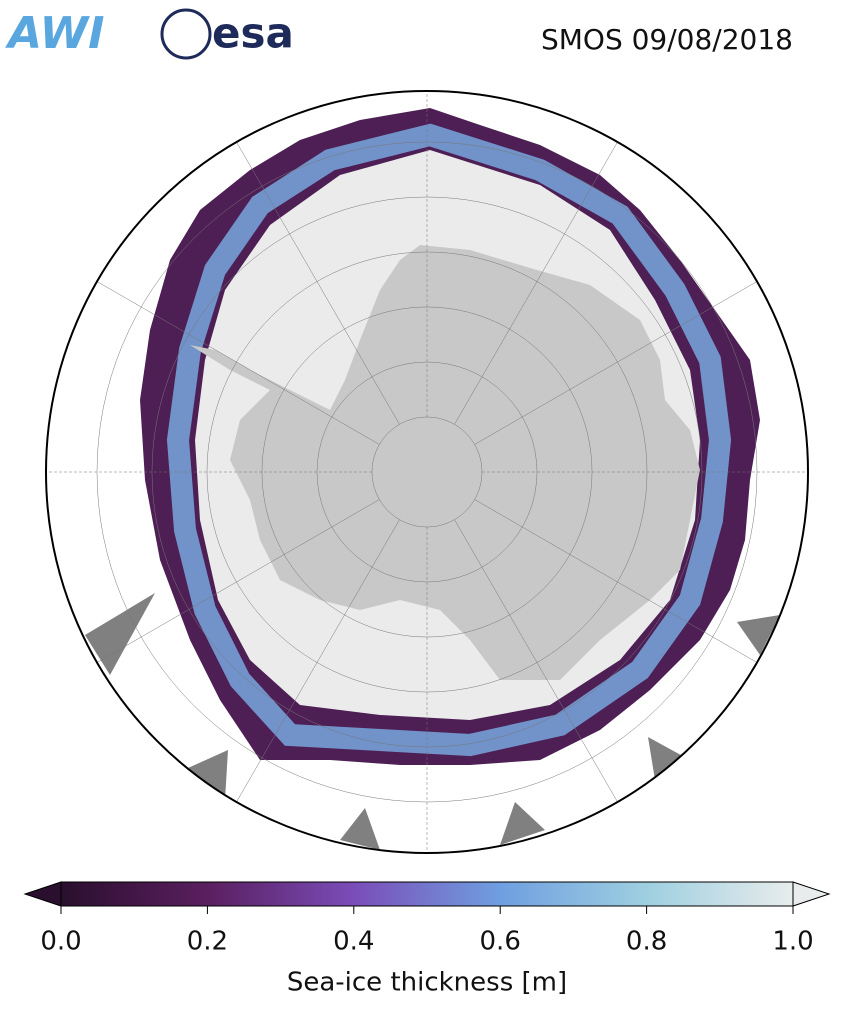 This screenshot has width=854, height=1026. I want to click on colorbar-tick-label: 0.8, so click(646, 942).